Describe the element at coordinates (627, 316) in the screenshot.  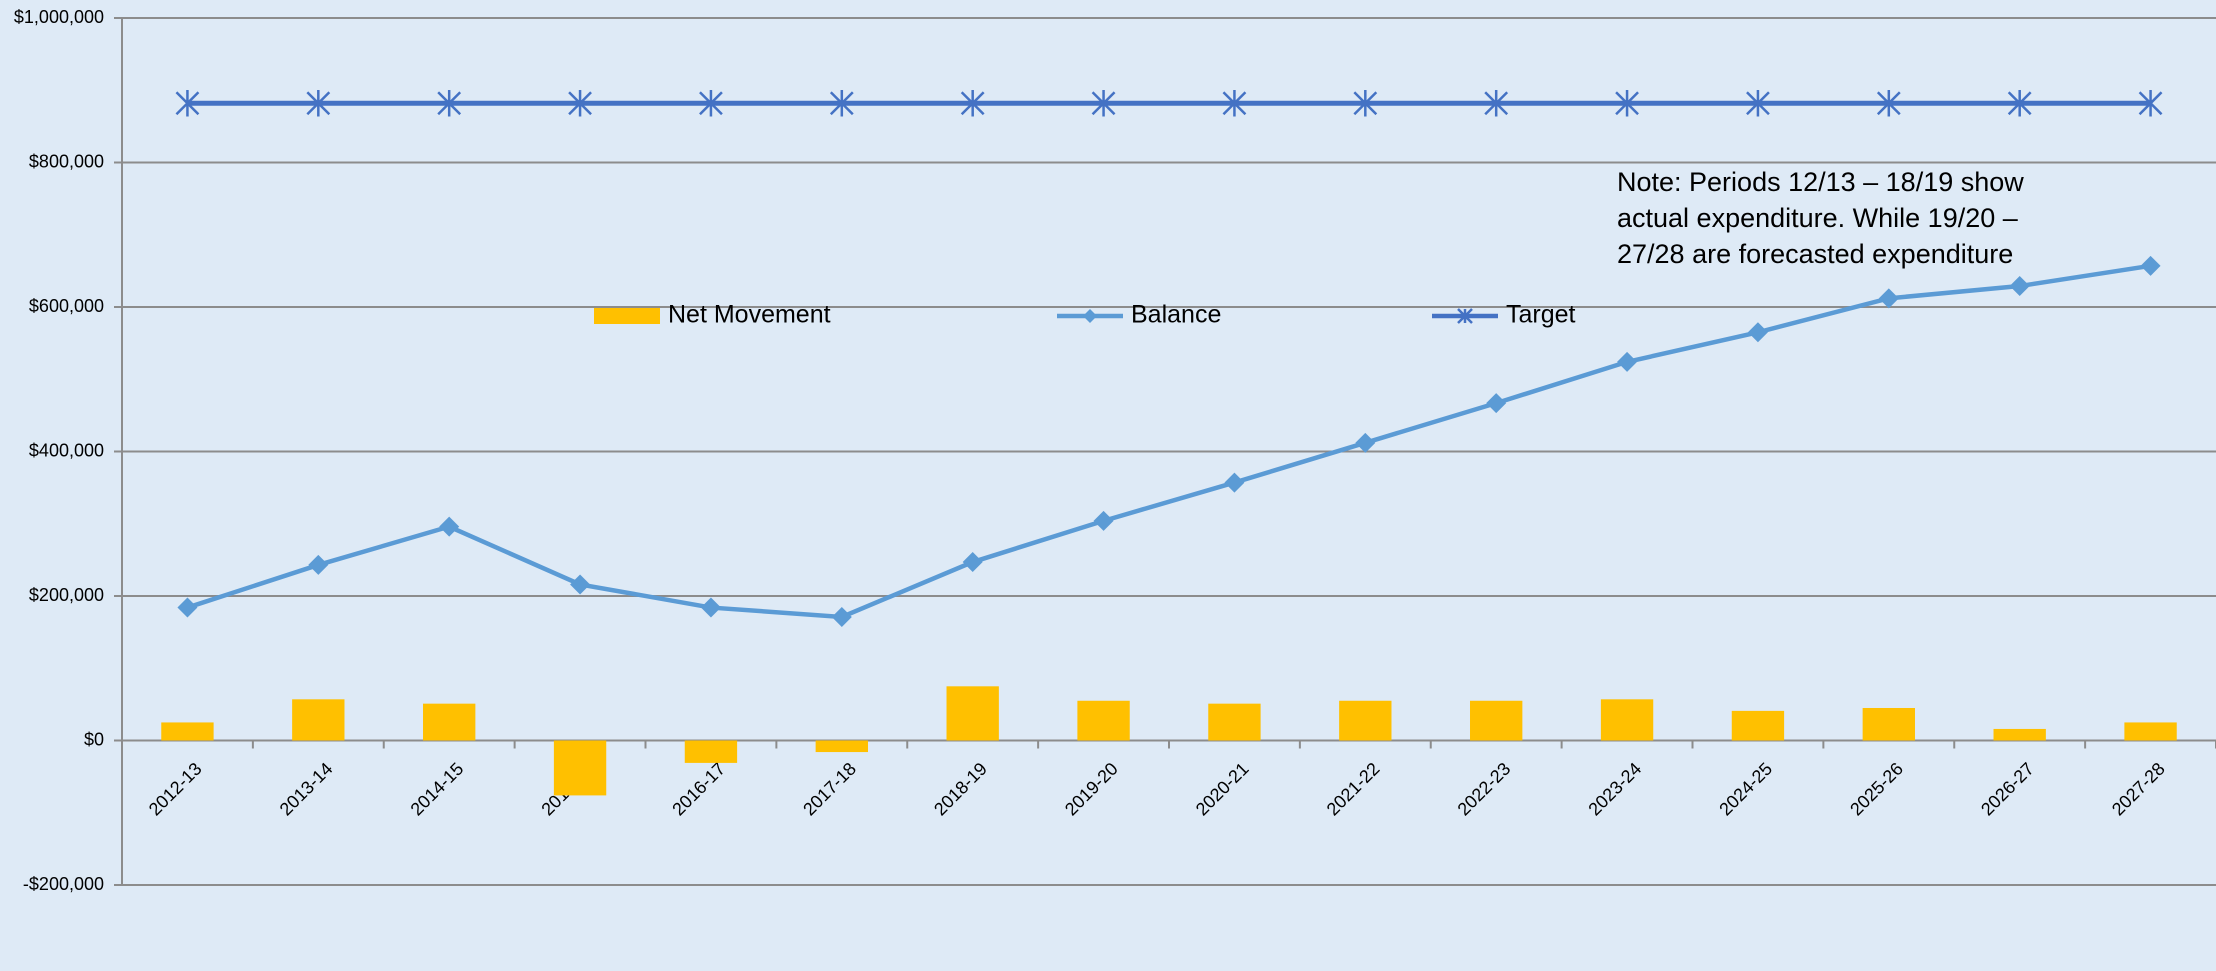
I see `legend-swatch` at that location.